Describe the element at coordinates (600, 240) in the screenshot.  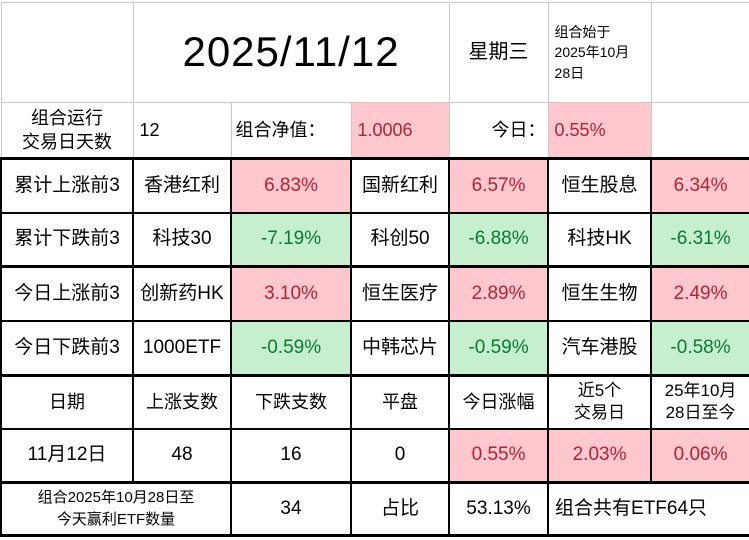
I see `etf-name: 科技HK` at that location.